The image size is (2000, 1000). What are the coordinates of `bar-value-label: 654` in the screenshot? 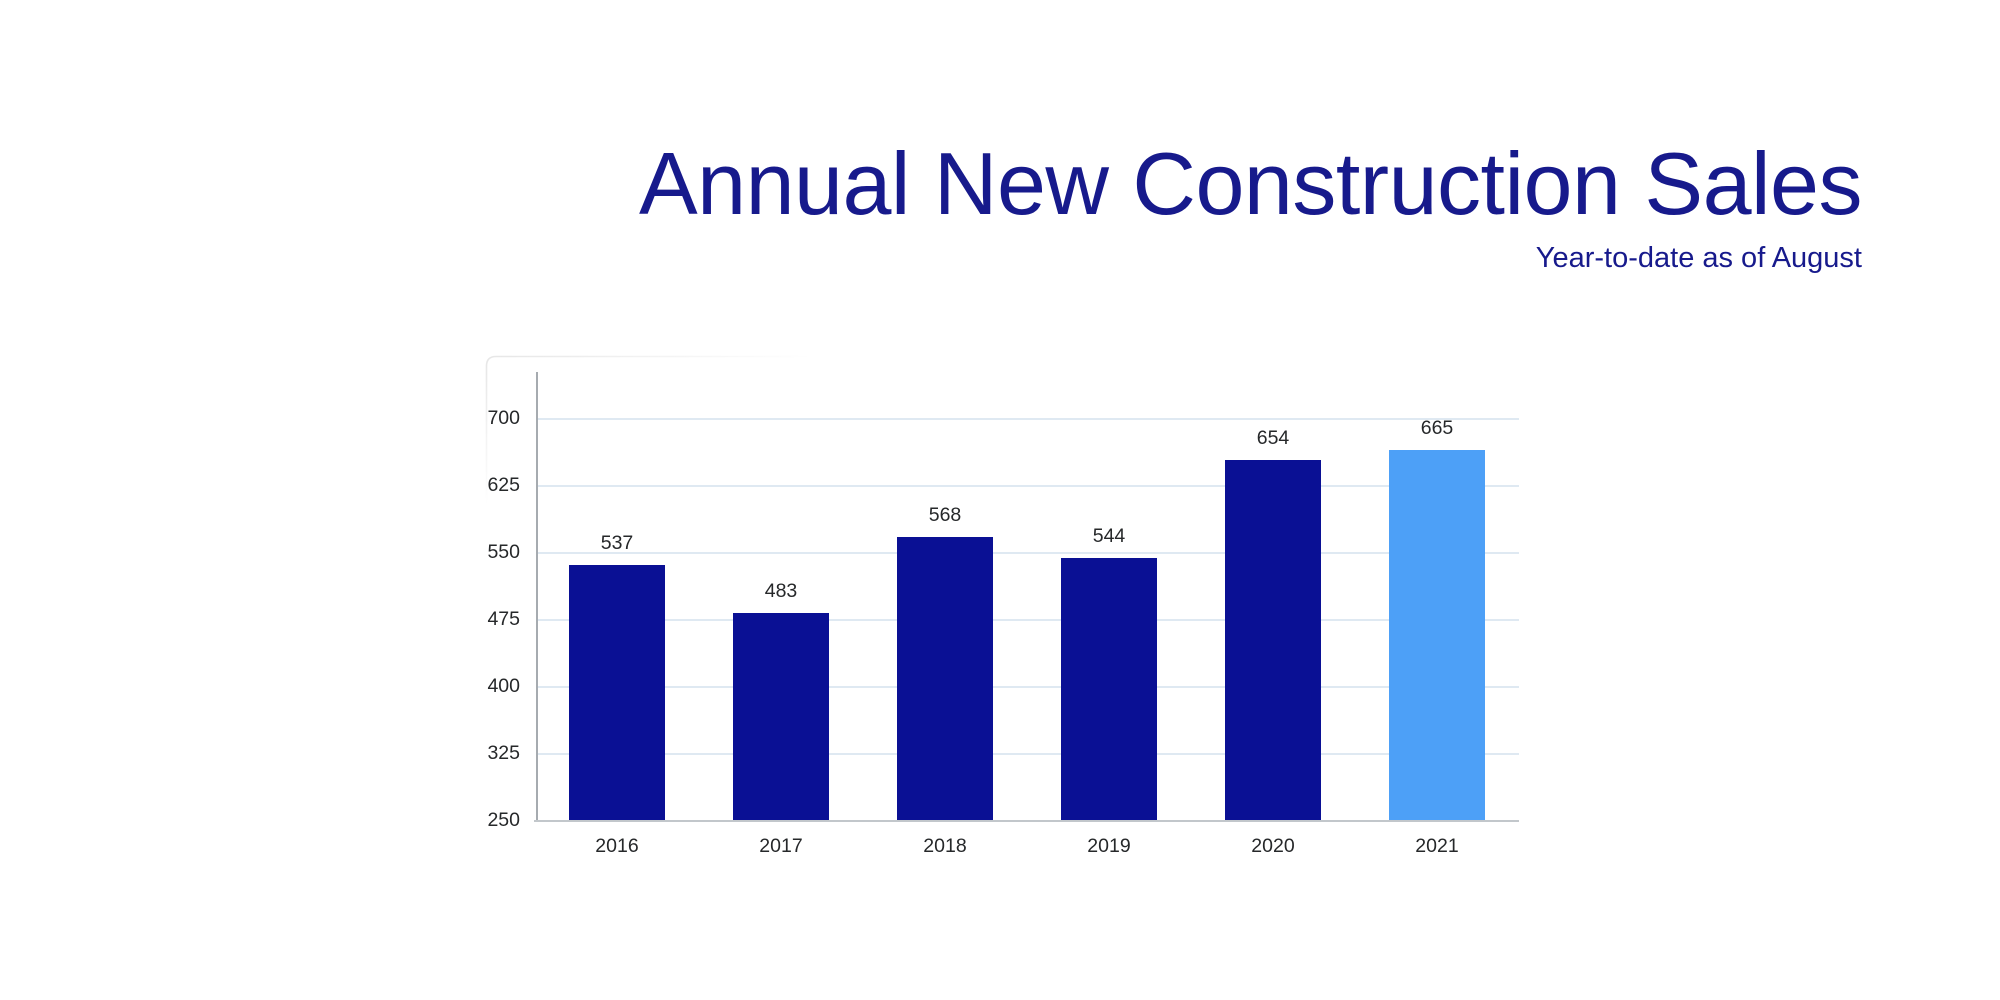 It's located at (1273, 438).